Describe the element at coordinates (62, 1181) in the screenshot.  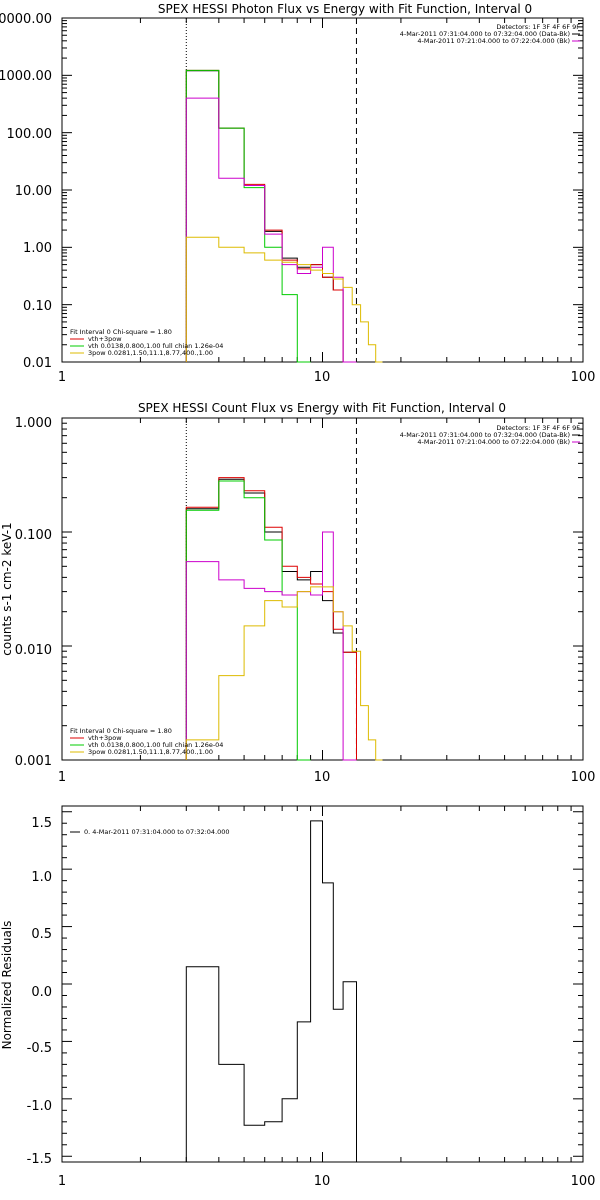
I see `residual-x-tick-label: 1` at that location.